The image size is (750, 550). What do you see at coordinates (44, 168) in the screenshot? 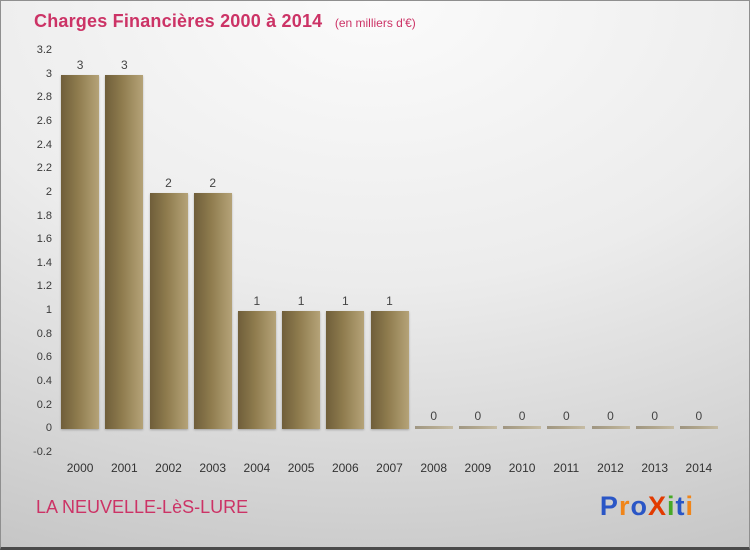
I see `y-axis-tick-label: 2.2` at bounding box center [44, 168].